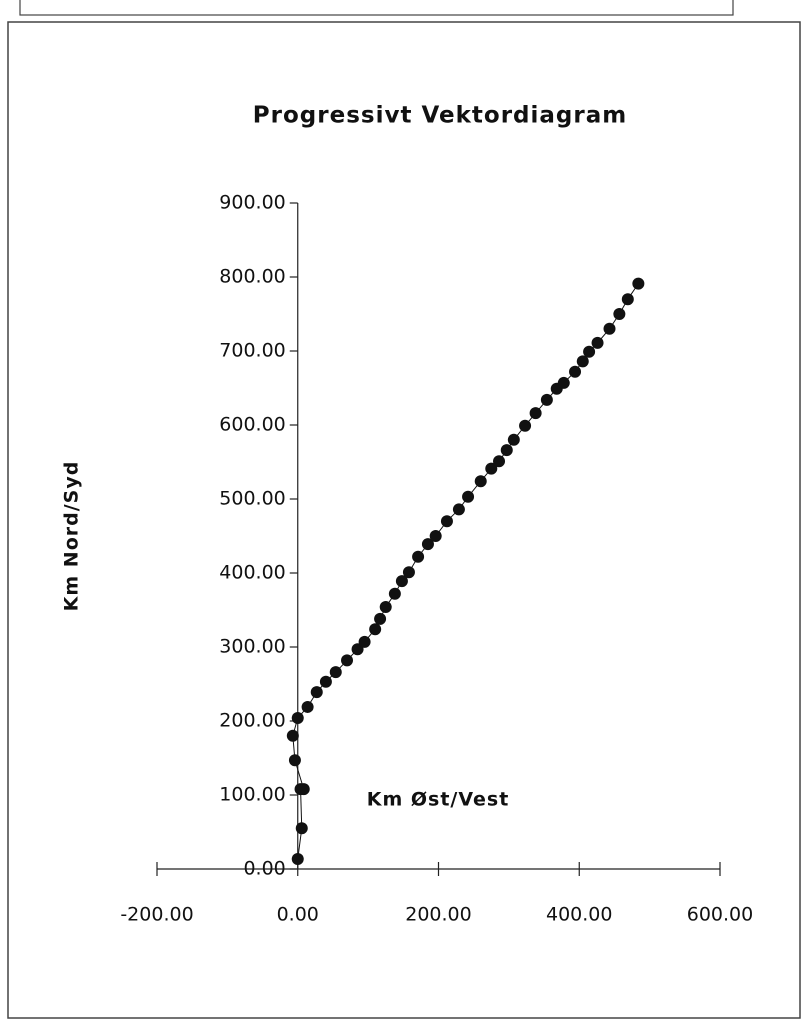 The height and width of the screenshot is (1020, 806). What do you see at coordinates (252, 499) in the screenshot?
I see `y-tick-label: 500.00` at bounding box center [252, 499].